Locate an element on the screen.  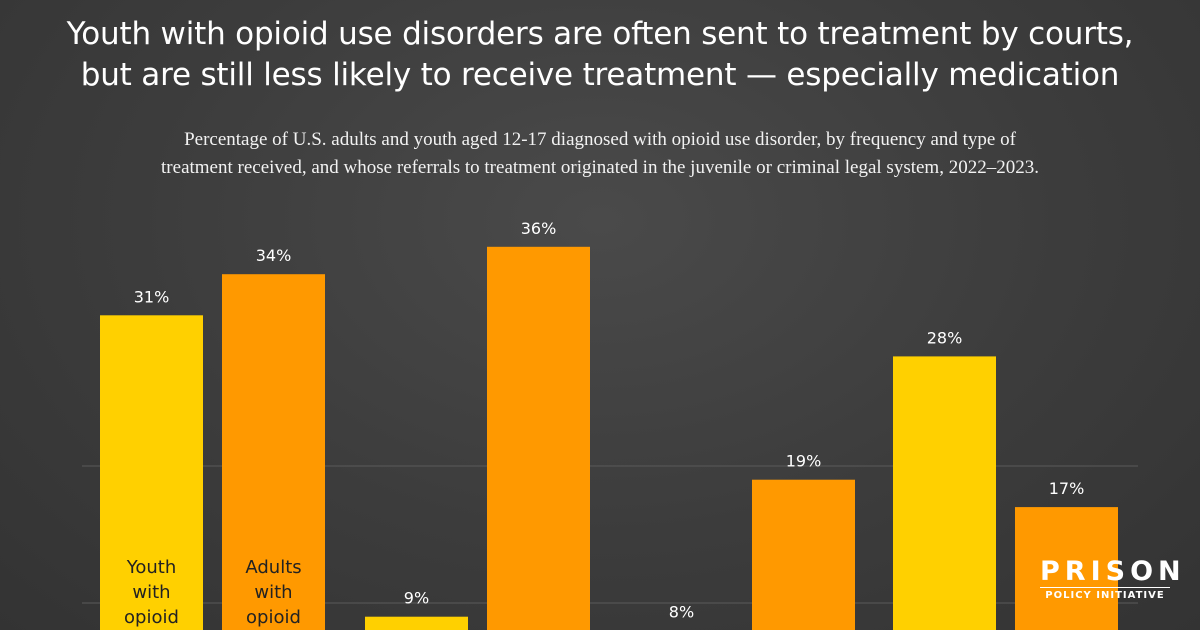
data-label-adults-group-3: 19% is located at coordinates (804, 461).